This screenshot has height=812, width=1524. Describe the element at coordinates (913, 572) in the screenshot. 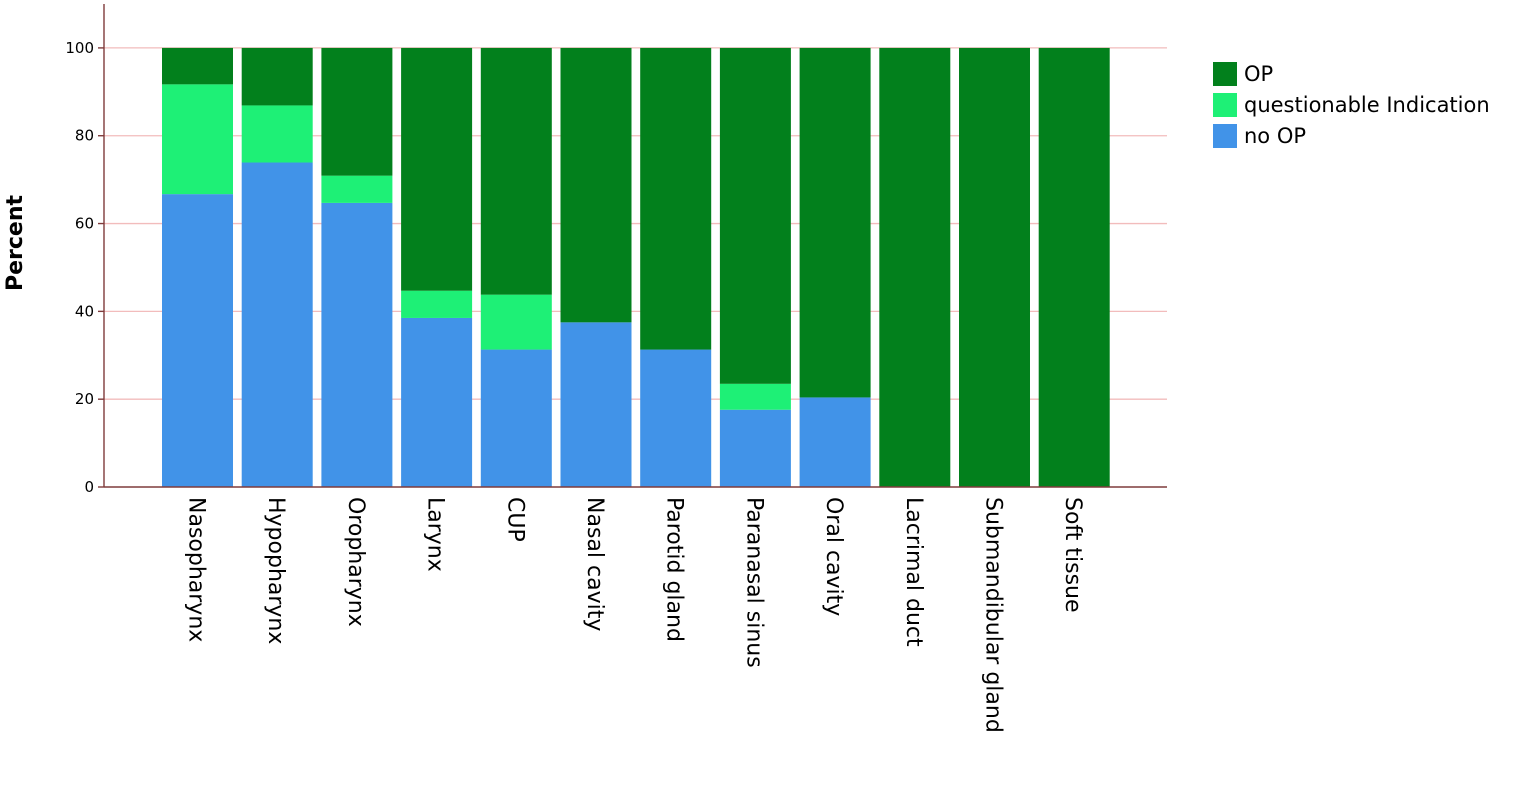

I see `x-tick-label: Lacrimal duct` at that location.